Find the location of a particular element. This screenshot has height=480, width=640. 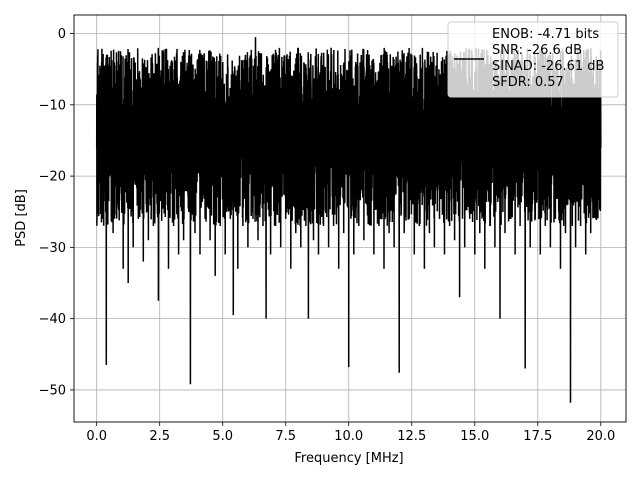

x-axis-label: Frequency [MHz] is located at coordinates (348, 458).